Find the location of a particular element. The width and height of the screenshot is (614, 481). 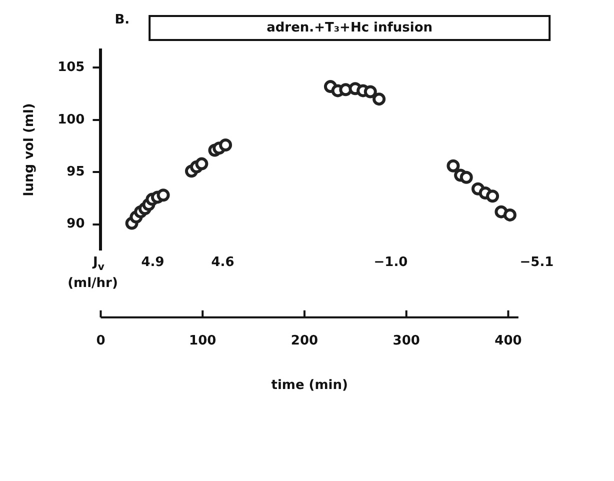

y-axis-title: lung vol (ml) is located at coordinates (30, 149).